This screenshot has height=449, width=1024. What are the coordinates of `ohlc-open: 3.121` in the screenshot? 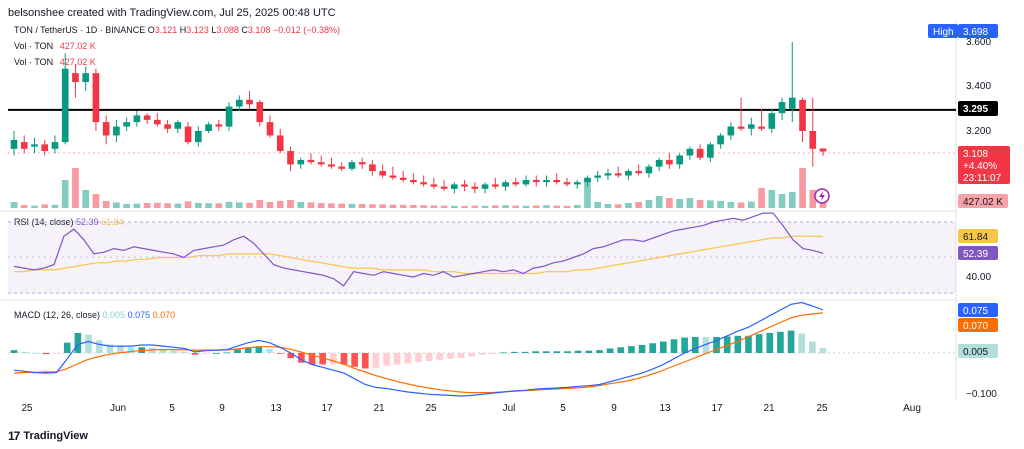 It's located at (166, 30).